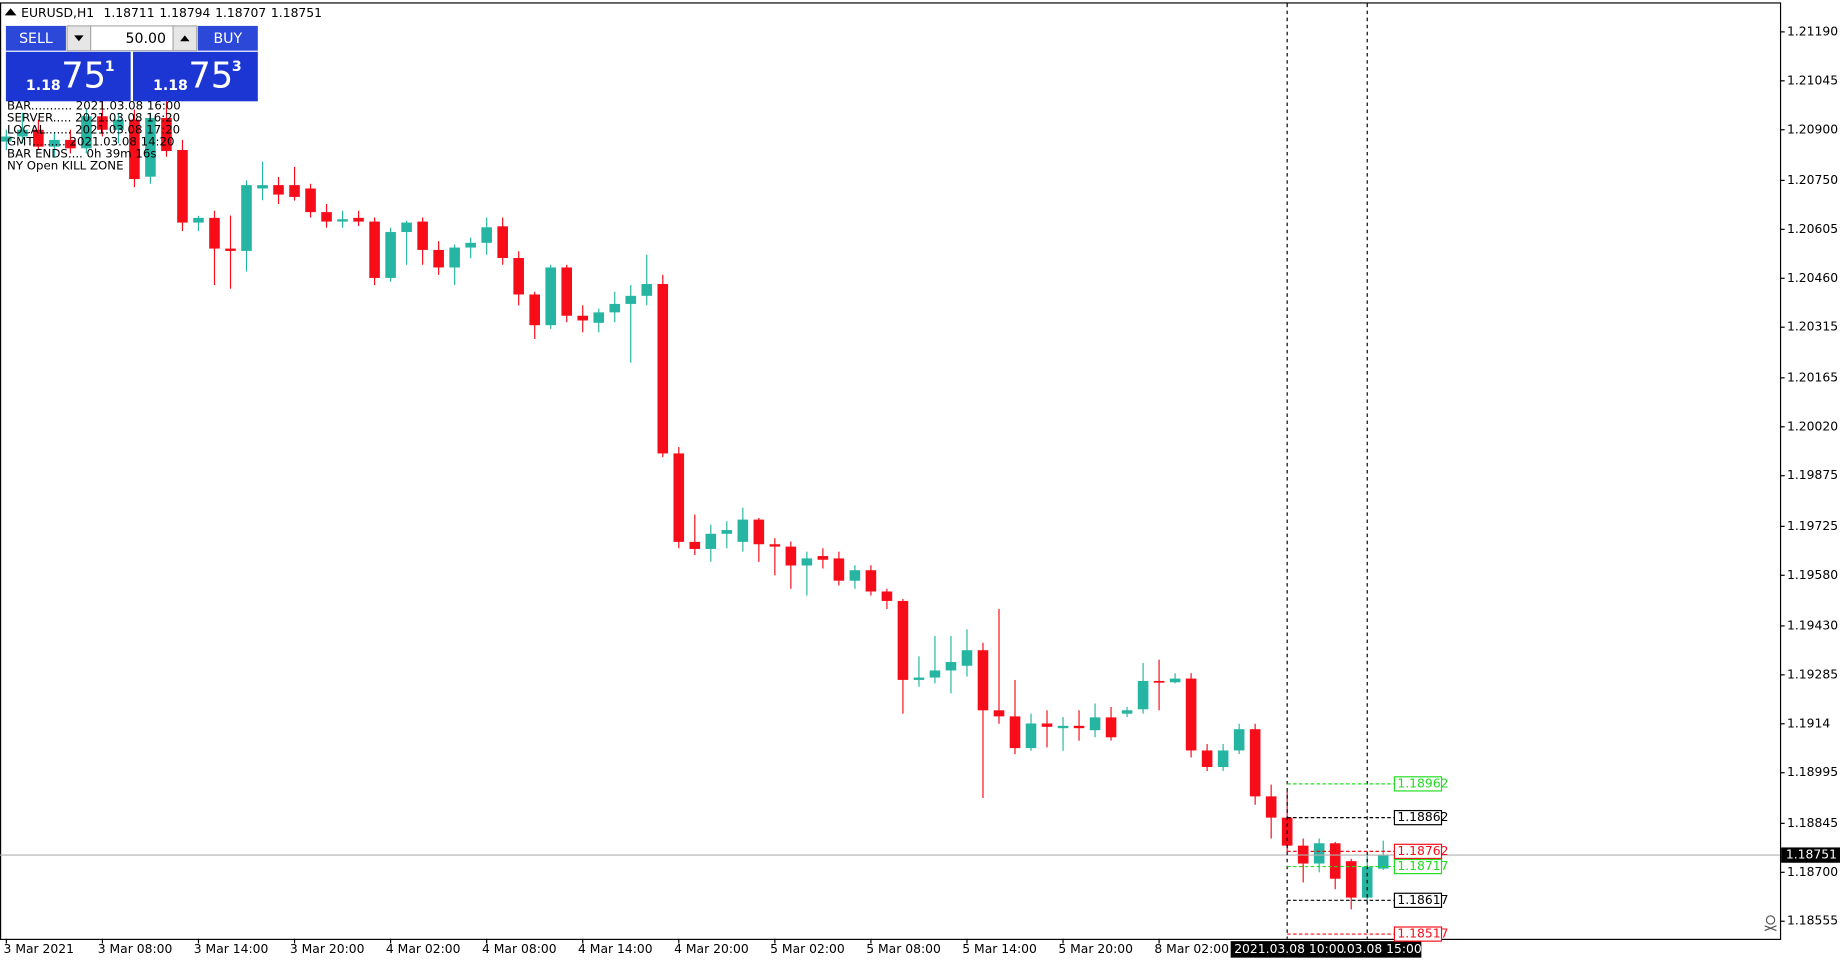 The width and height of the screenshot is (1840, 960). Describe the element at coordinates (171, 12) in the screenshot. I see `chart-header: EURUSD,H1 1.18711 1.18794 1.18707 1.18751` at that location.